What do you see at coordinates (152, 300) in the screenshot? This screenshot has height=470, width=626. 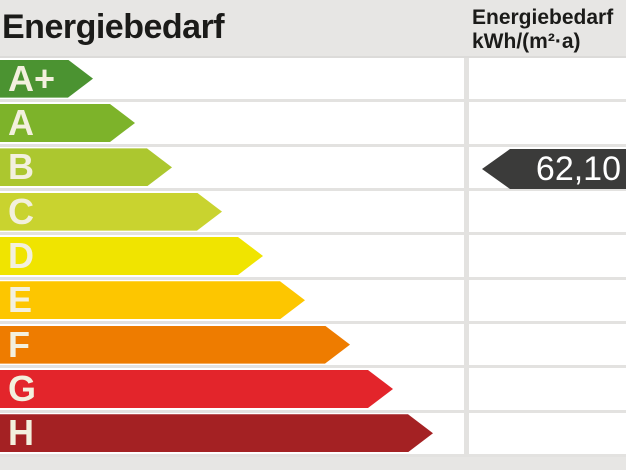 I see `energy-class-arrow-e: E` at bounding box center [152, 300].